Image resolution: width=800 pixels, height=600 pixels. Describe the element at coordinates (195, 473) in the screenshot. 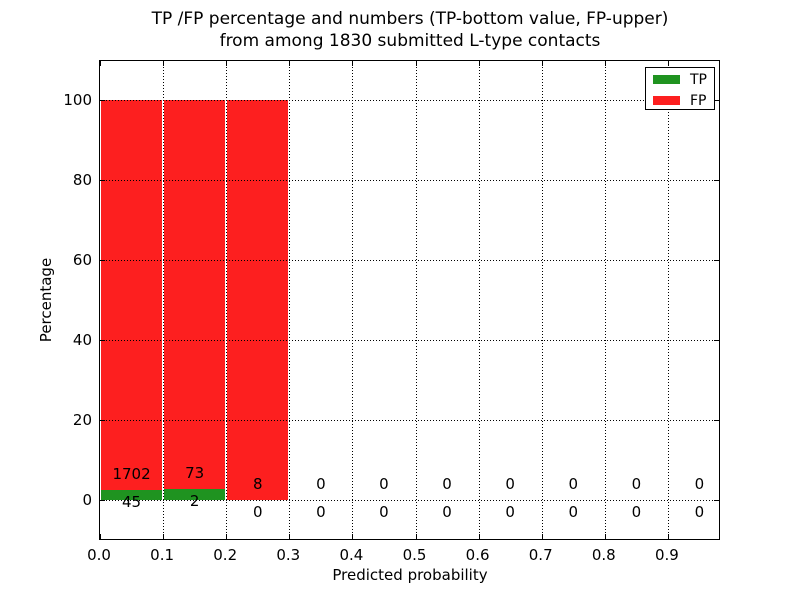

I see `fp-count-label: 73` at that location.